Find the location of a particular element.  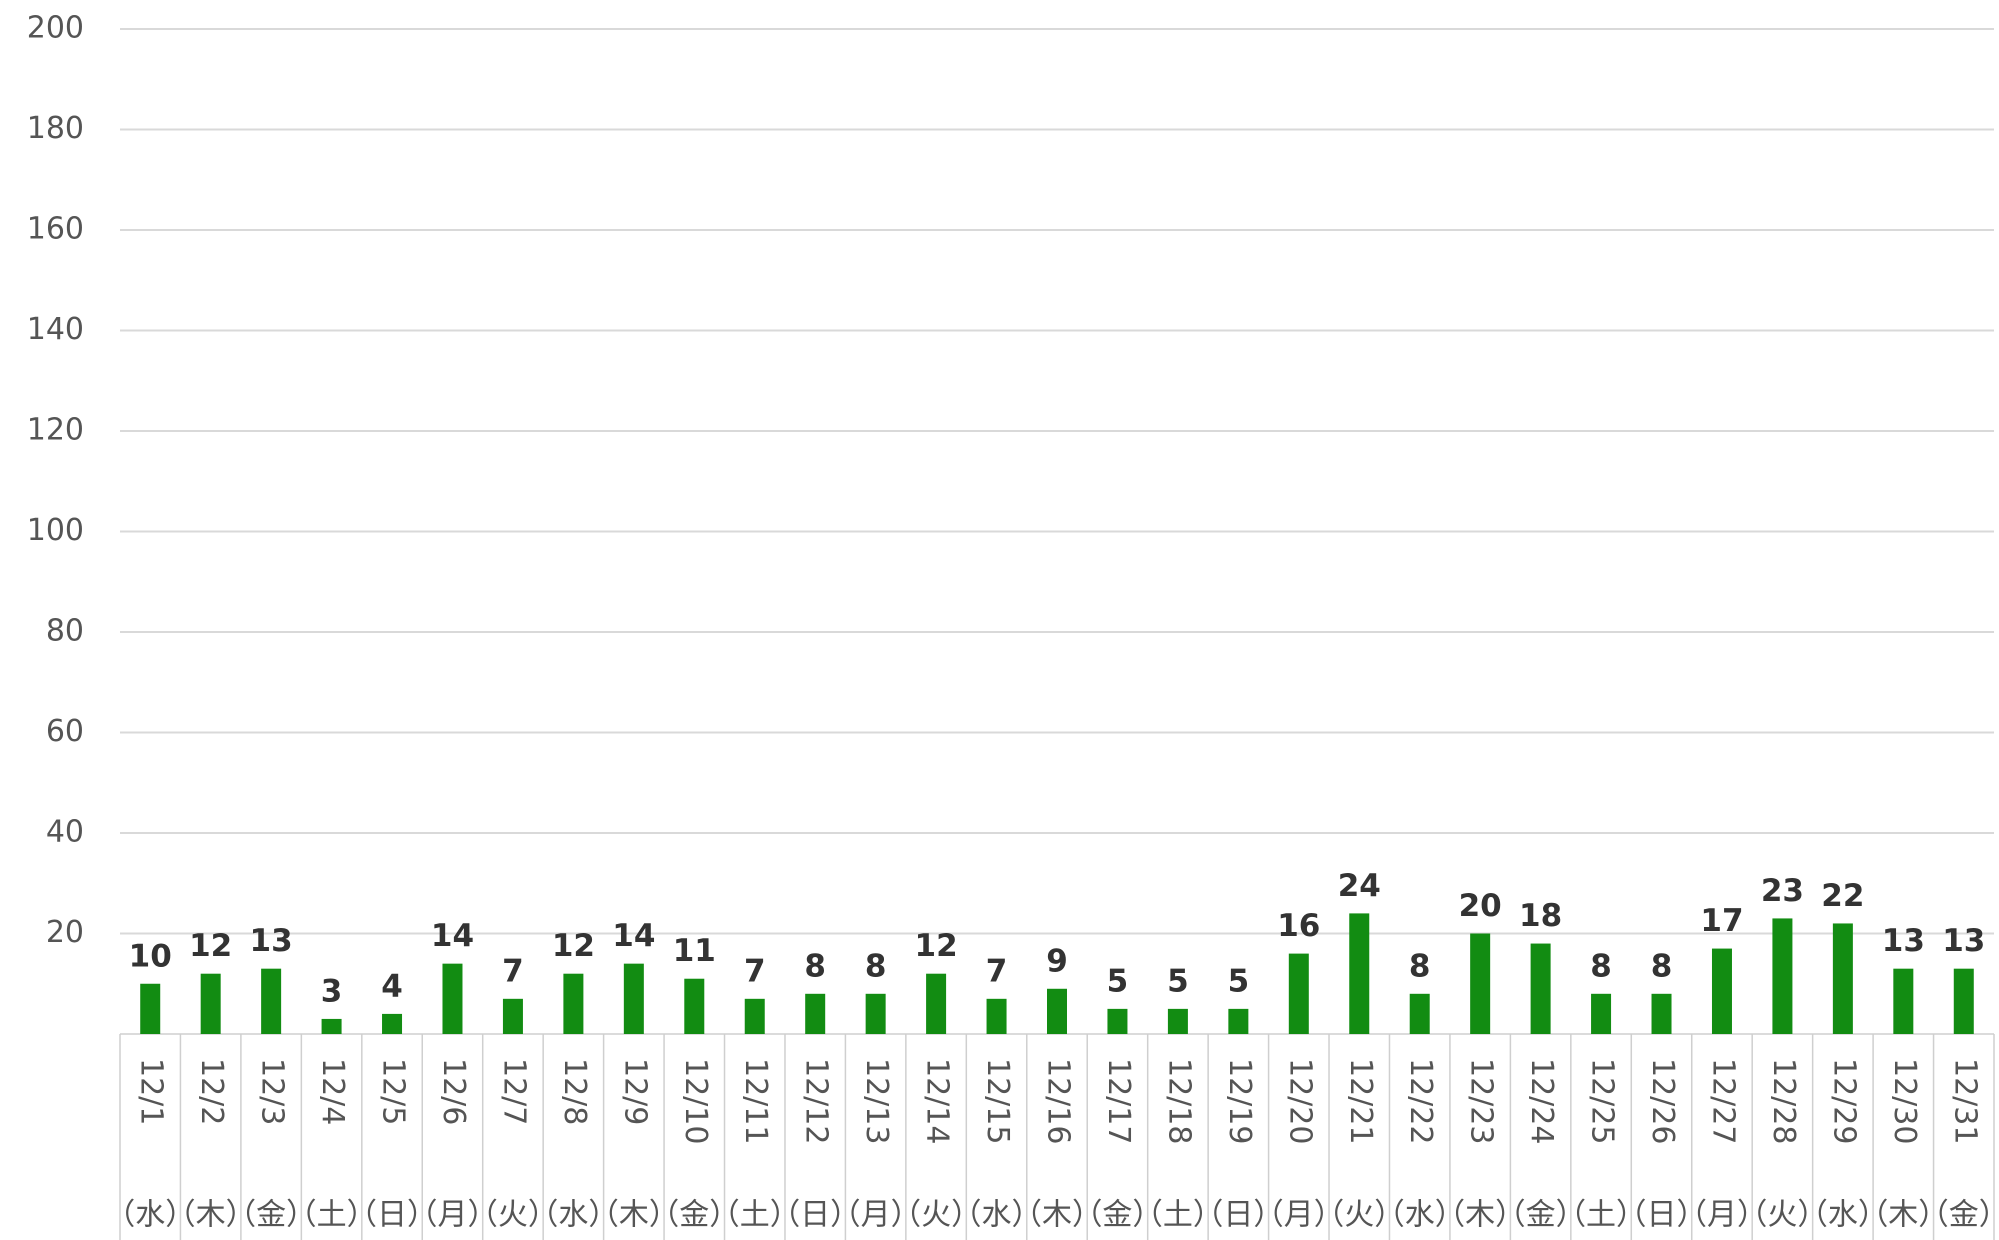

data-label: 17 is located at coordinates (1721, 921).